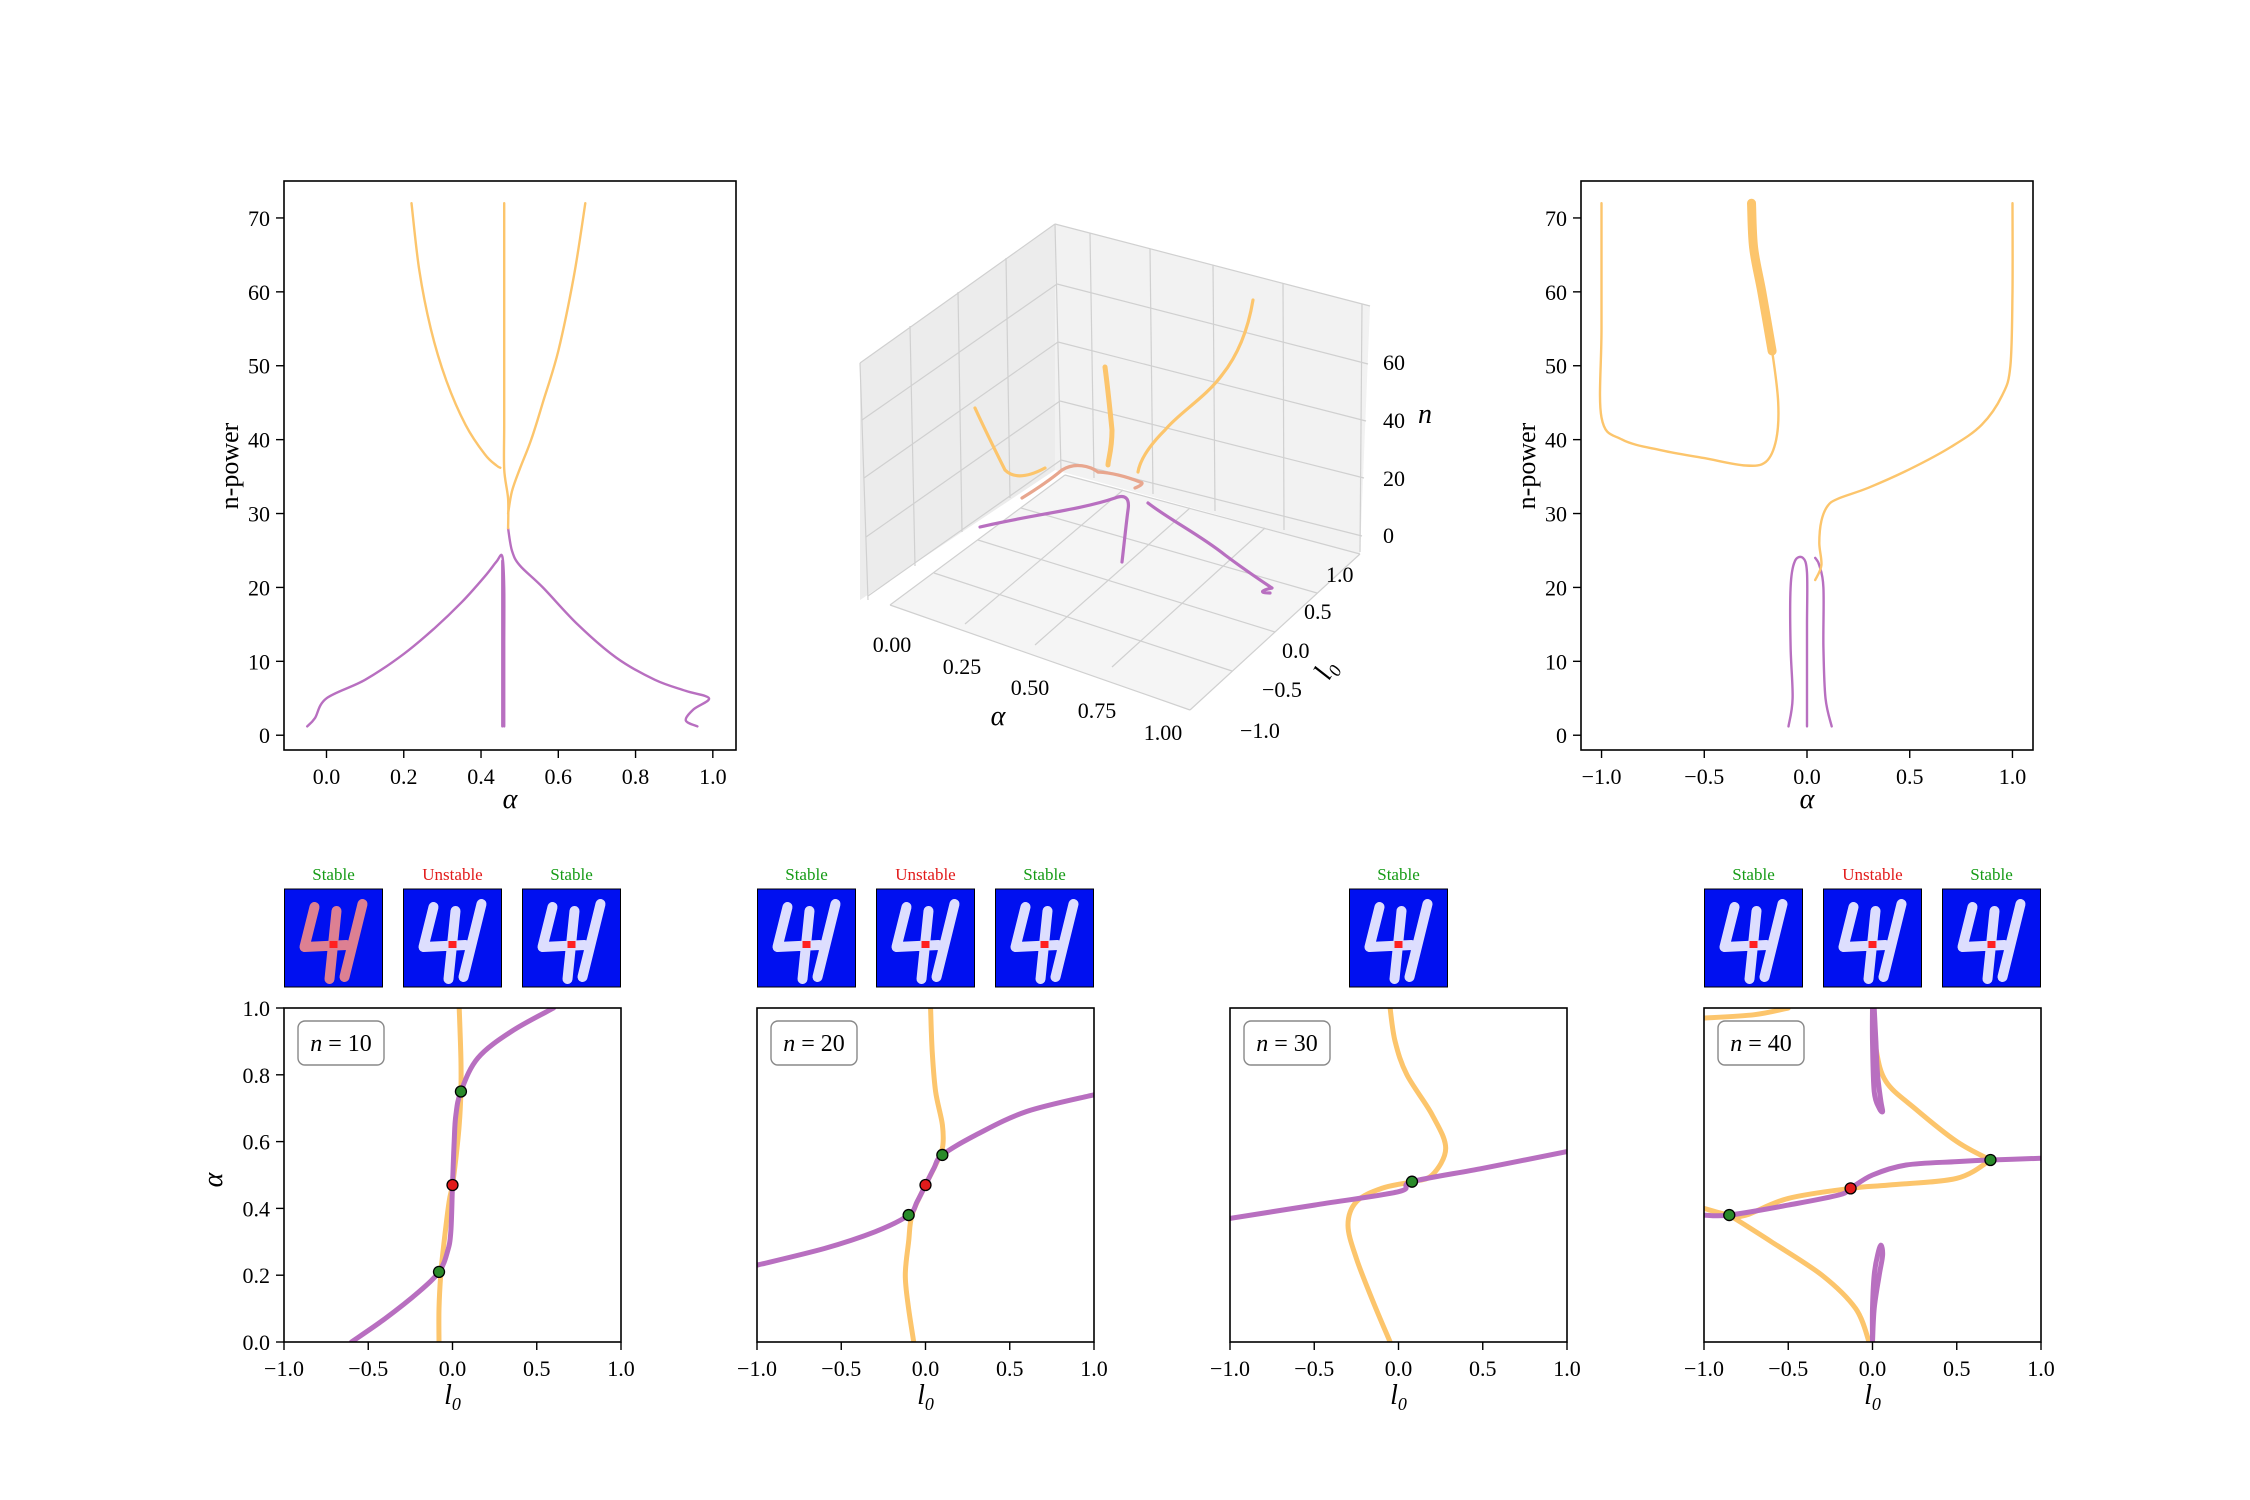 The image size is (2250, 1500). Describe the element at coordinates (259, 661) in the screenshot. I see `top-left-ytick-label: 10` at that location.